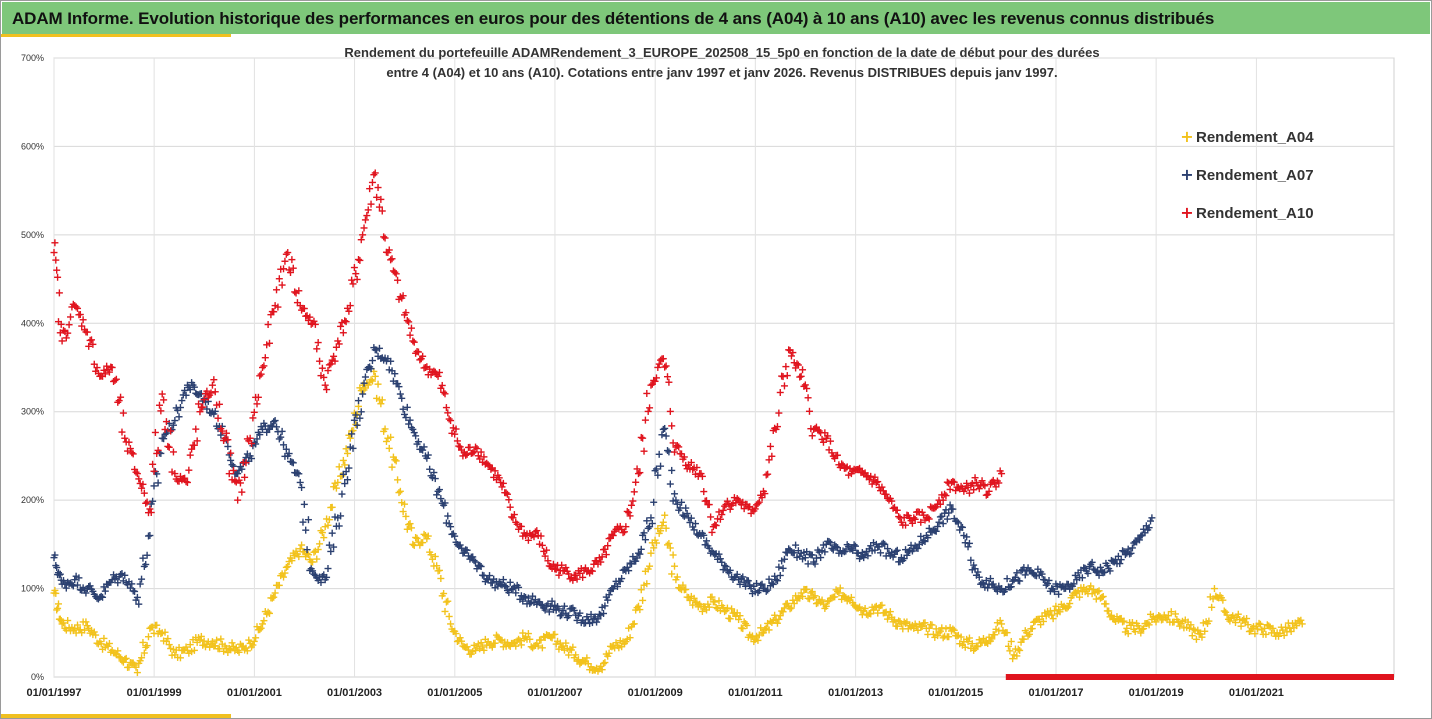 Image resolution: width=1432 pixels, height=719 pixels. I want to click on y-tick-label: 300%, so click(32, 412).